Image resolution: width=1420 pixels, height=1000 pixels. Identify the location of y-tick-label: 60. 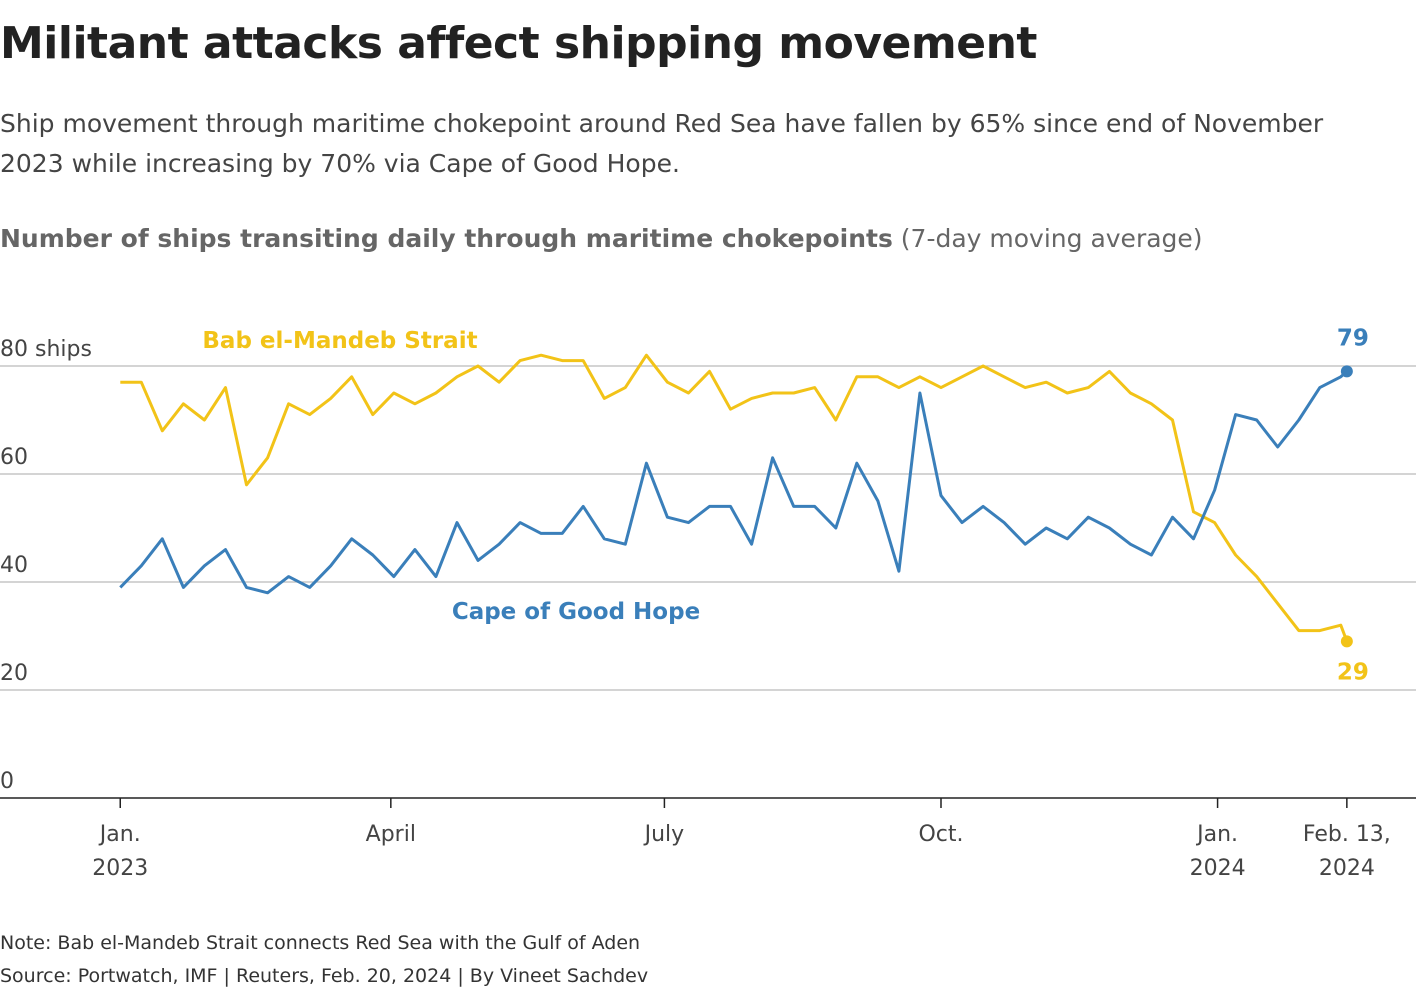
(14, 457).